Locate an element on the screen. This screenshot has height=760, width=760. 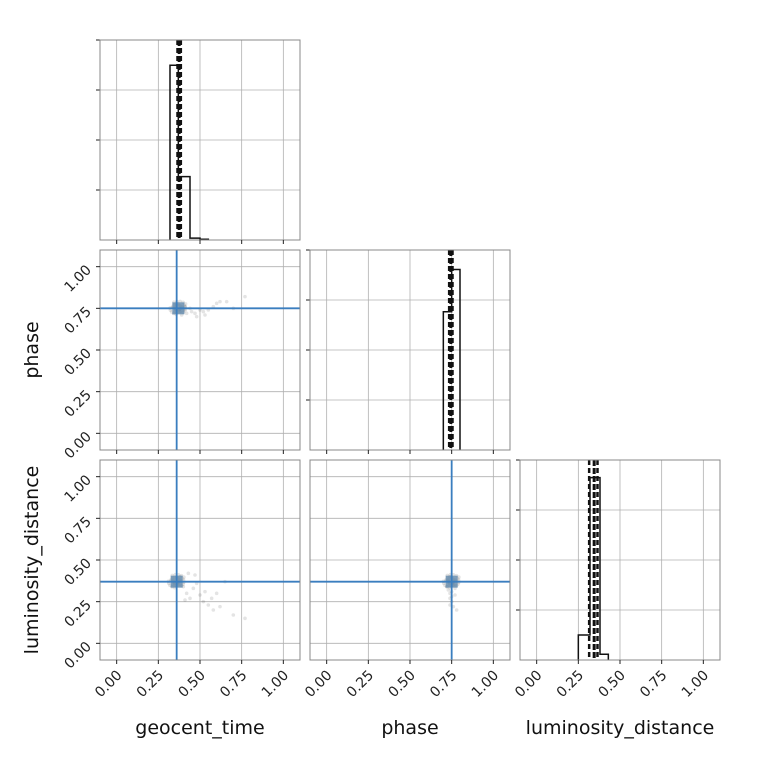
ylabel-luminosity_distance: luminosity_distance is located at coordinates (32, 560).